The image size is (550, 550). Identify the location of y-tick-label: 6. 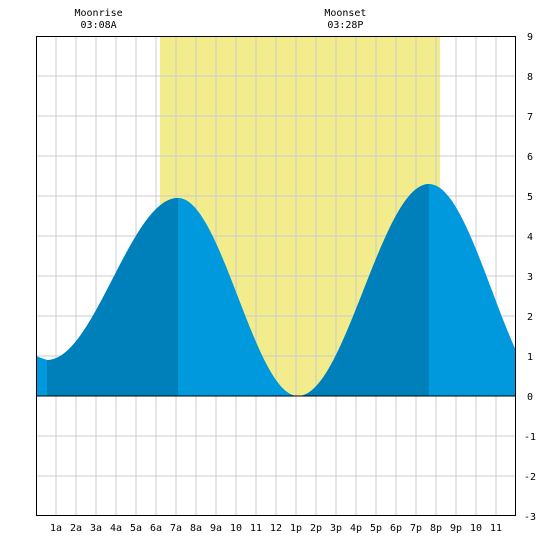
(530, 157).